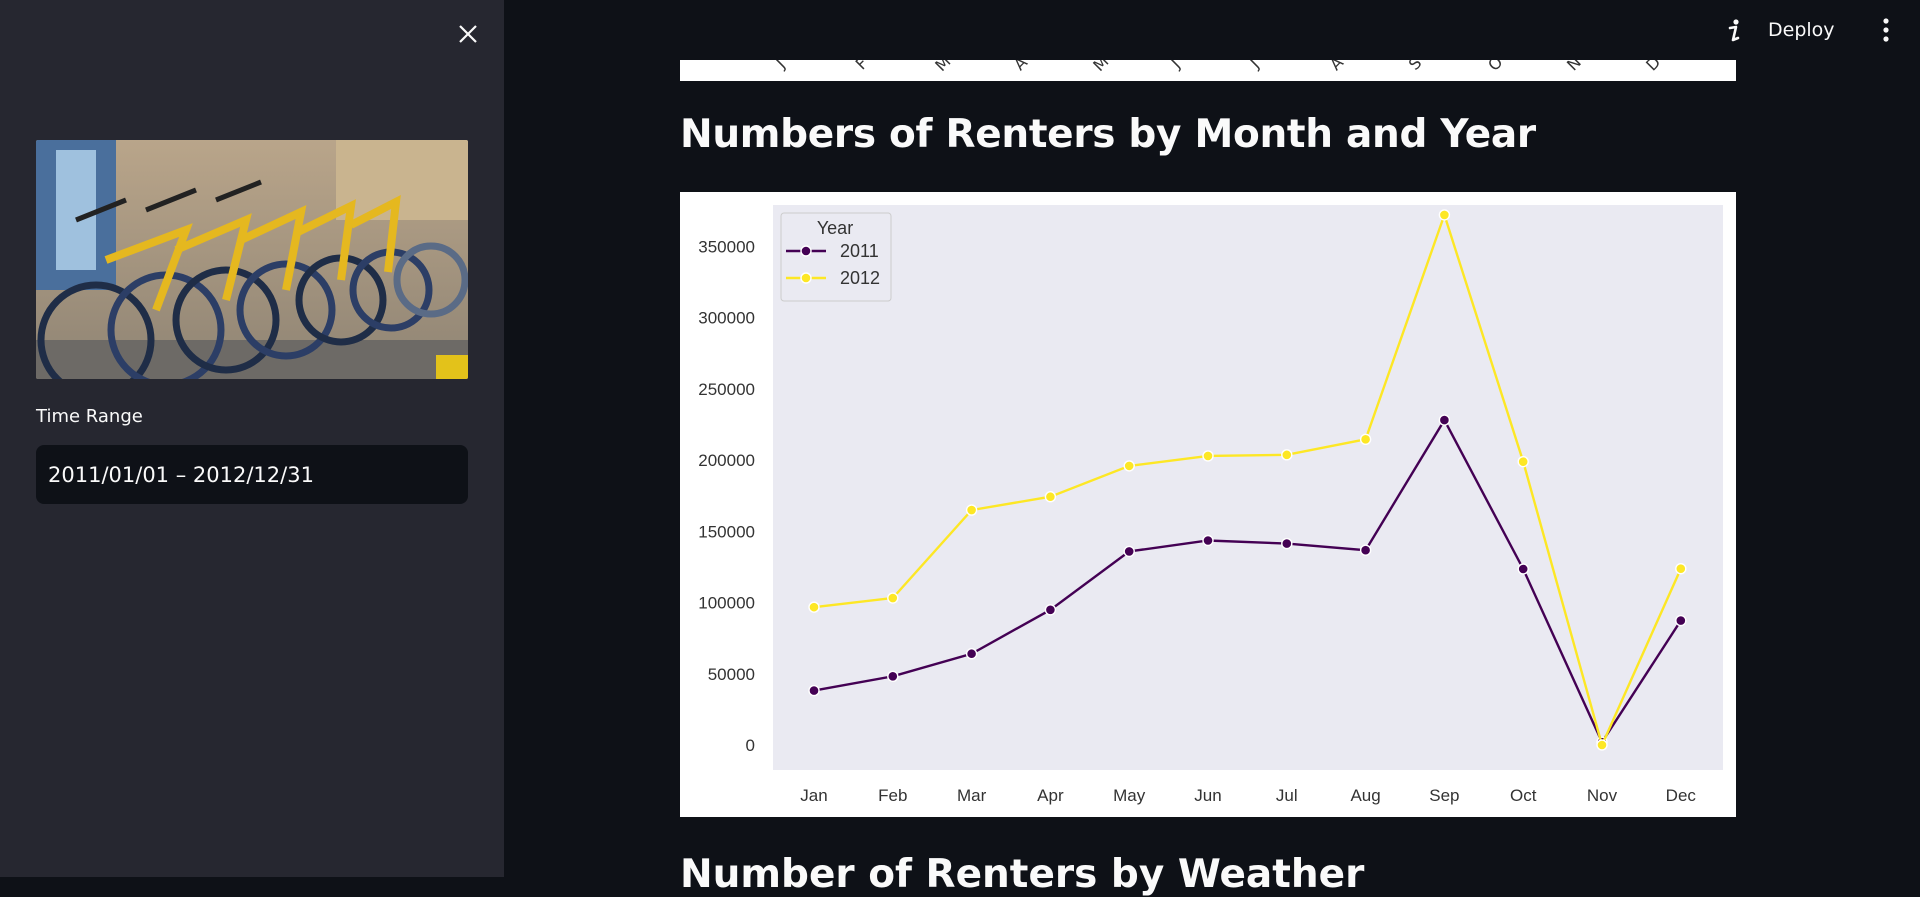  Describe the element at coordinates (1108, 134) in the screenshot. I see `section-heading-renters-by-month: Numbers of Renters by Month and Year` at that location.